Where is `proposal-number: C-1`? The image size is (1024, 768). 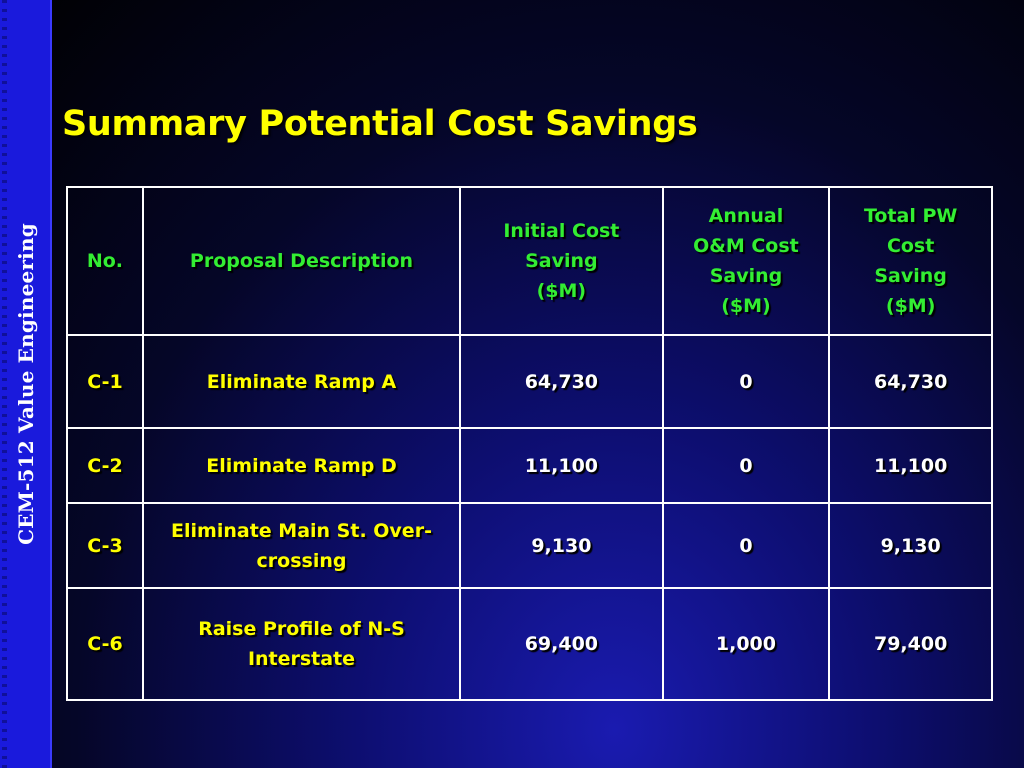 proposal-number: C-1 is located at coordinates (105, 381).